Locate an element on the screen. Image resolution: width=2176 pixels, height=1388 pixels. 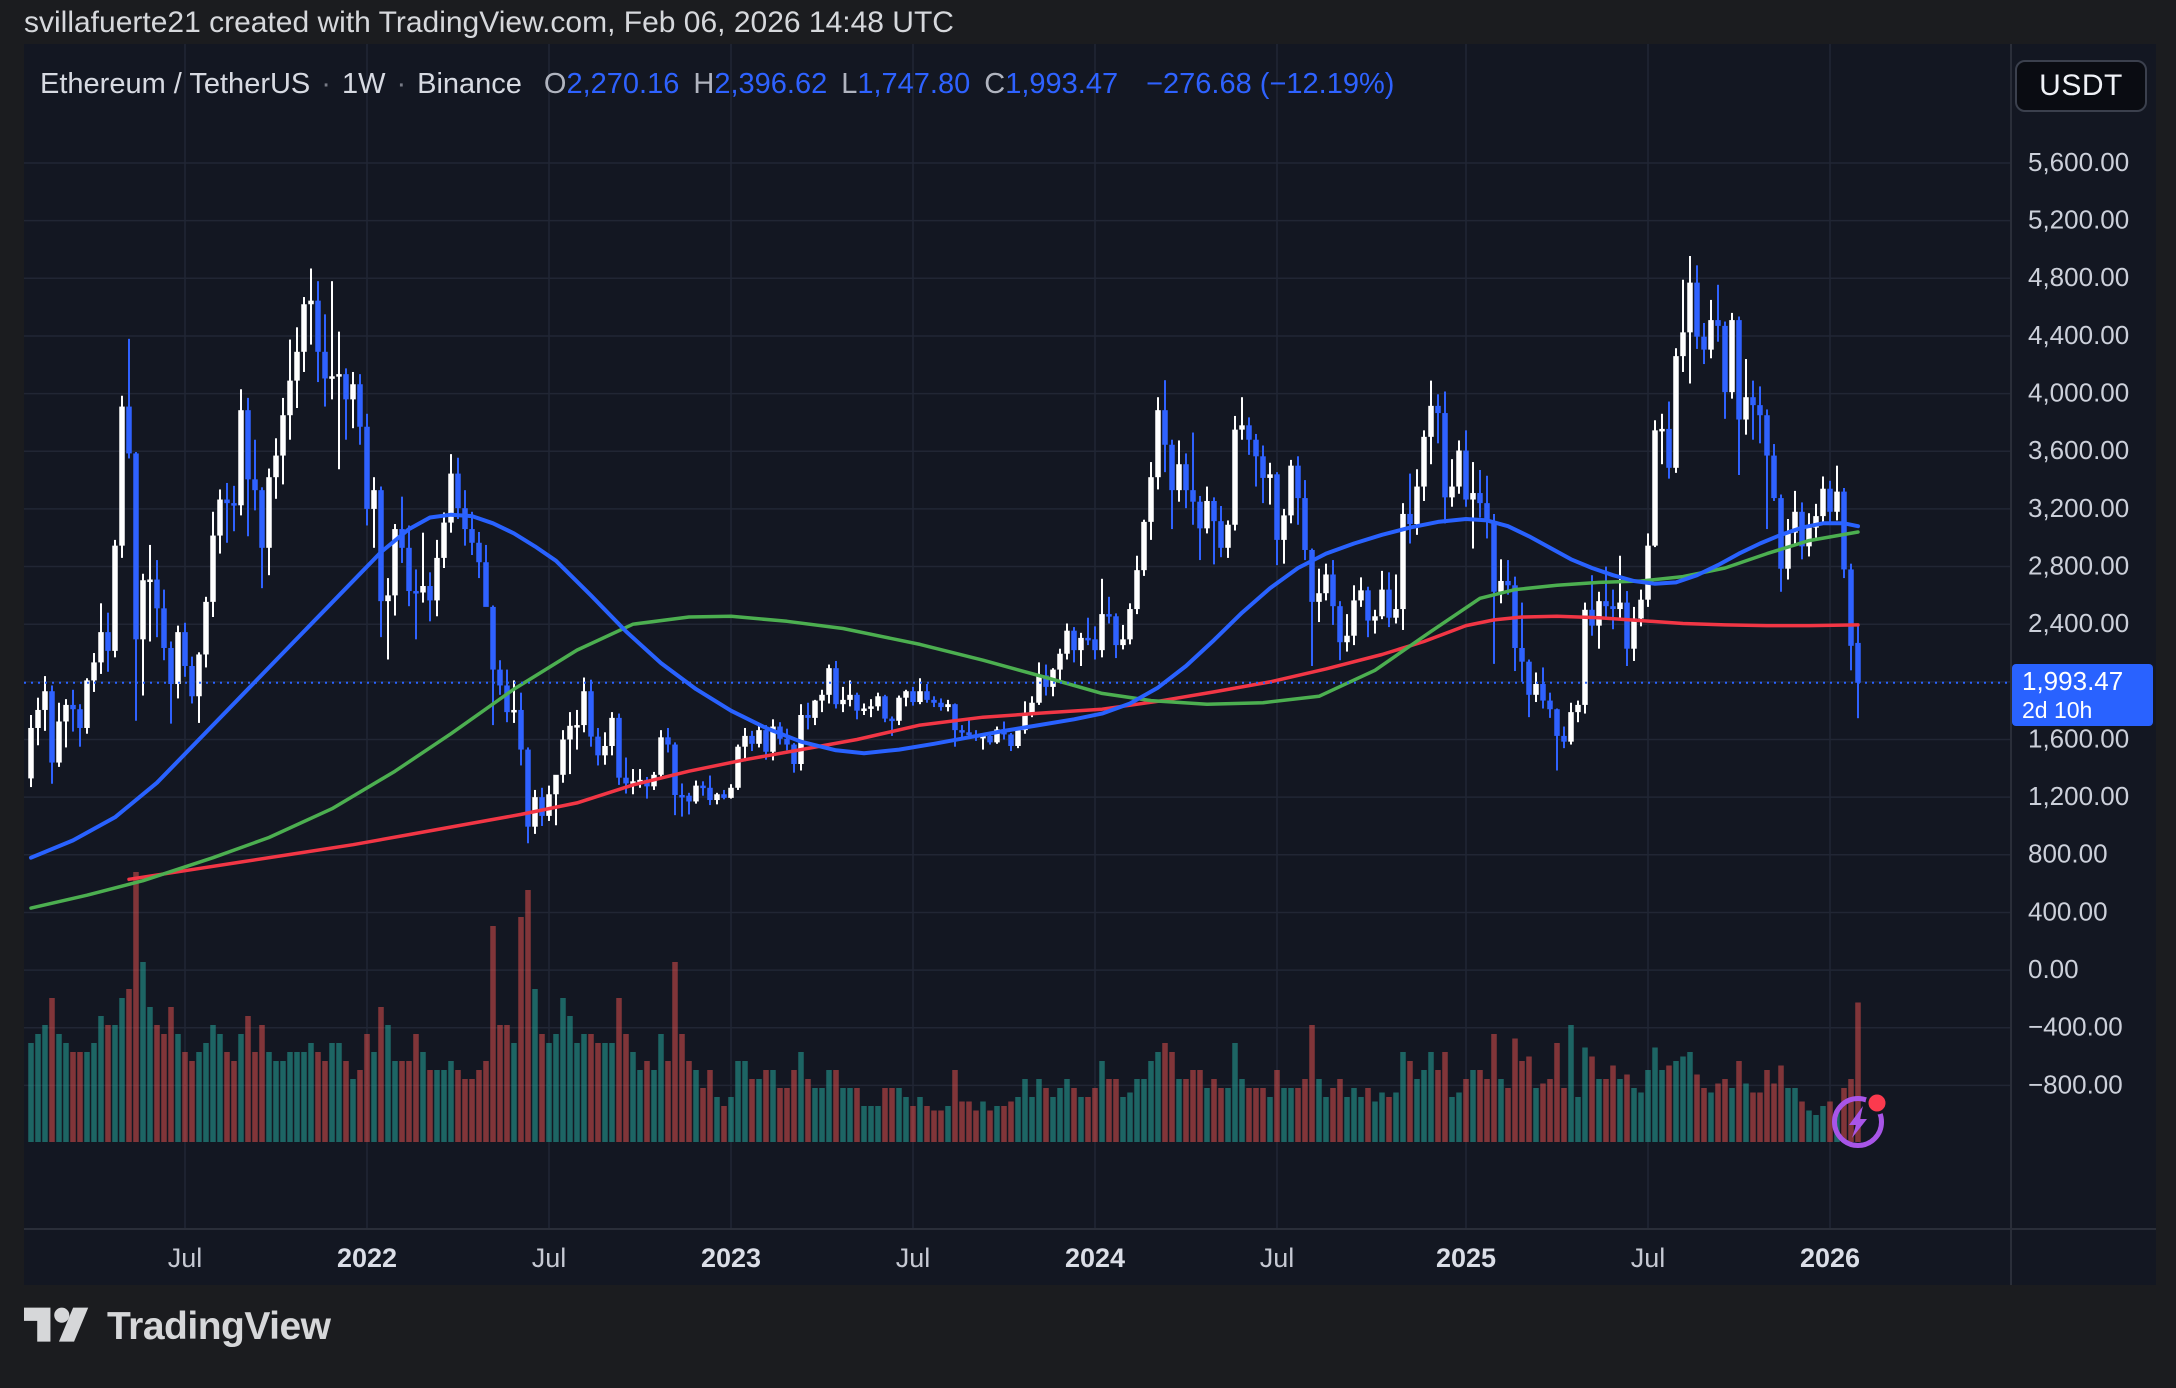
price-axis-label: 3,600.00 is located at coordinates (2078, 450).